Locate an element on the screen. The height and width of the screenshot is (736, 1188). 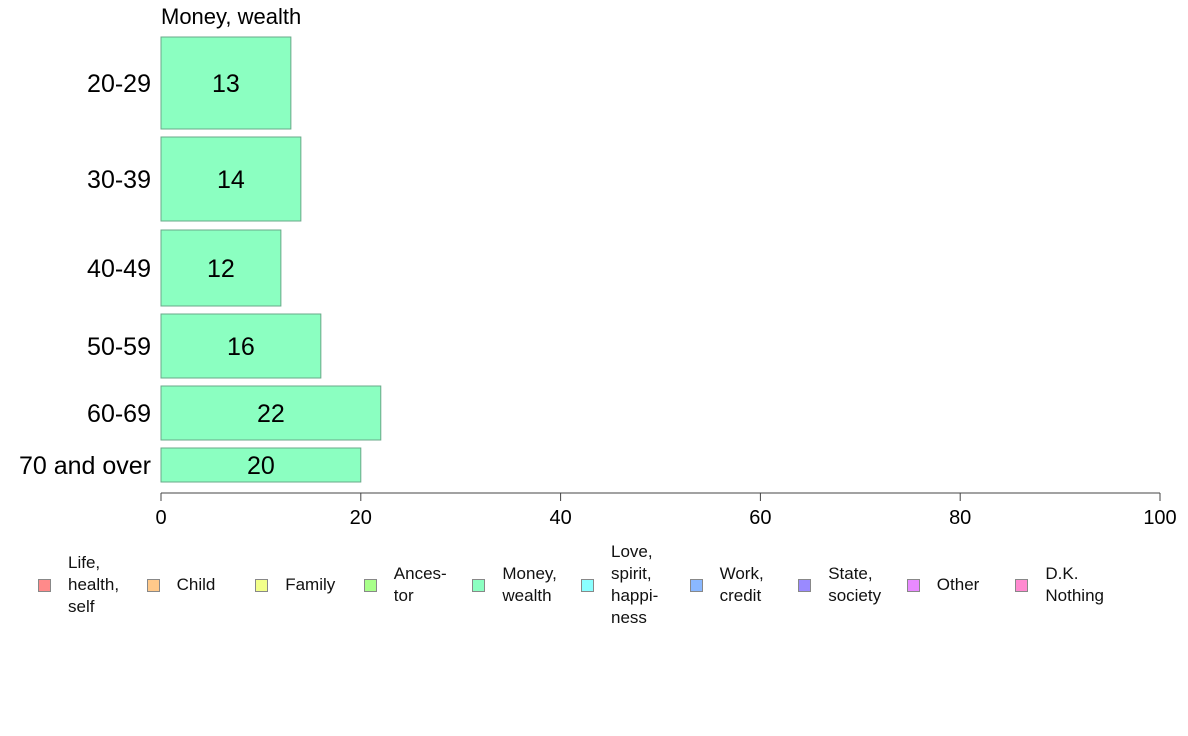
bar-value-label: 12 is located at coordinates (221, 269).